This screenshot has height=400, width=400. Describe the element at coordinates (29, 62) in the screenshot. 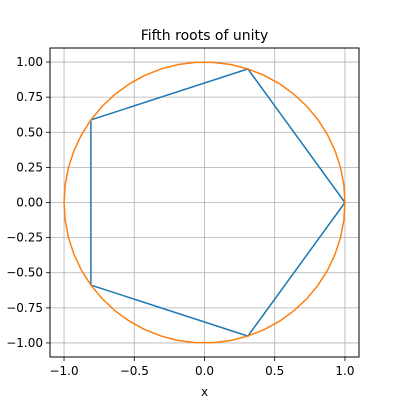

I see `y-tick-label: 1.00` at that location.